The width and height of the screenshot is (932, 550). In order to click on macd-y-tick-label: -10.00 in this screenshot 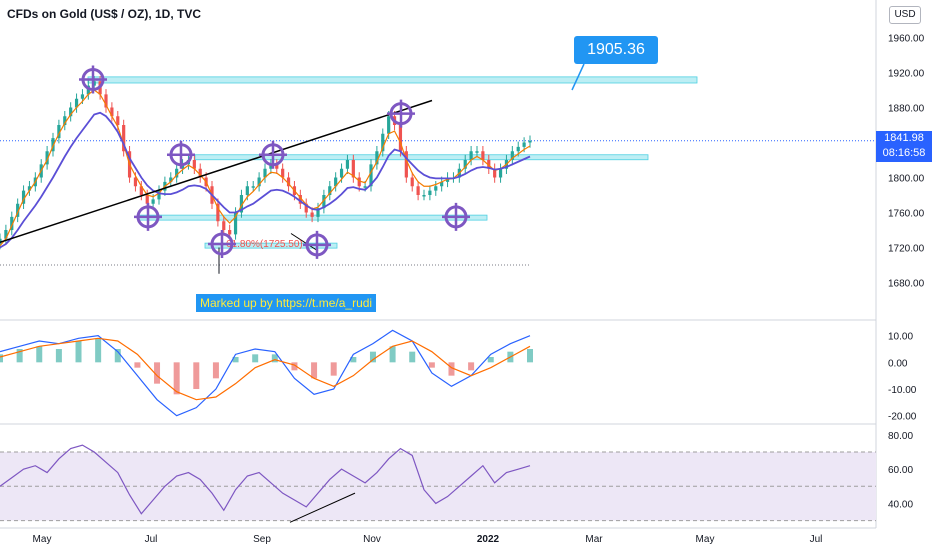, I will do `click(902, 390)`.